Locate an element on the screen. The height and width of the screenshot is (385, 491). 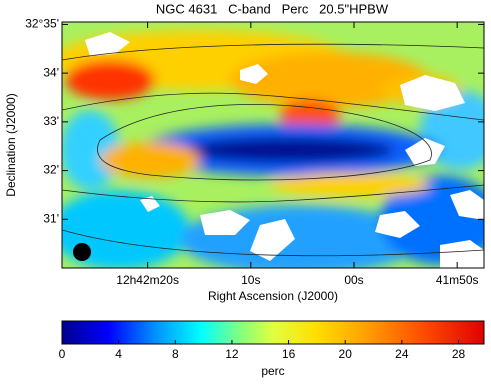
y-tick-label: 31' is located at coordinates (51, 218).